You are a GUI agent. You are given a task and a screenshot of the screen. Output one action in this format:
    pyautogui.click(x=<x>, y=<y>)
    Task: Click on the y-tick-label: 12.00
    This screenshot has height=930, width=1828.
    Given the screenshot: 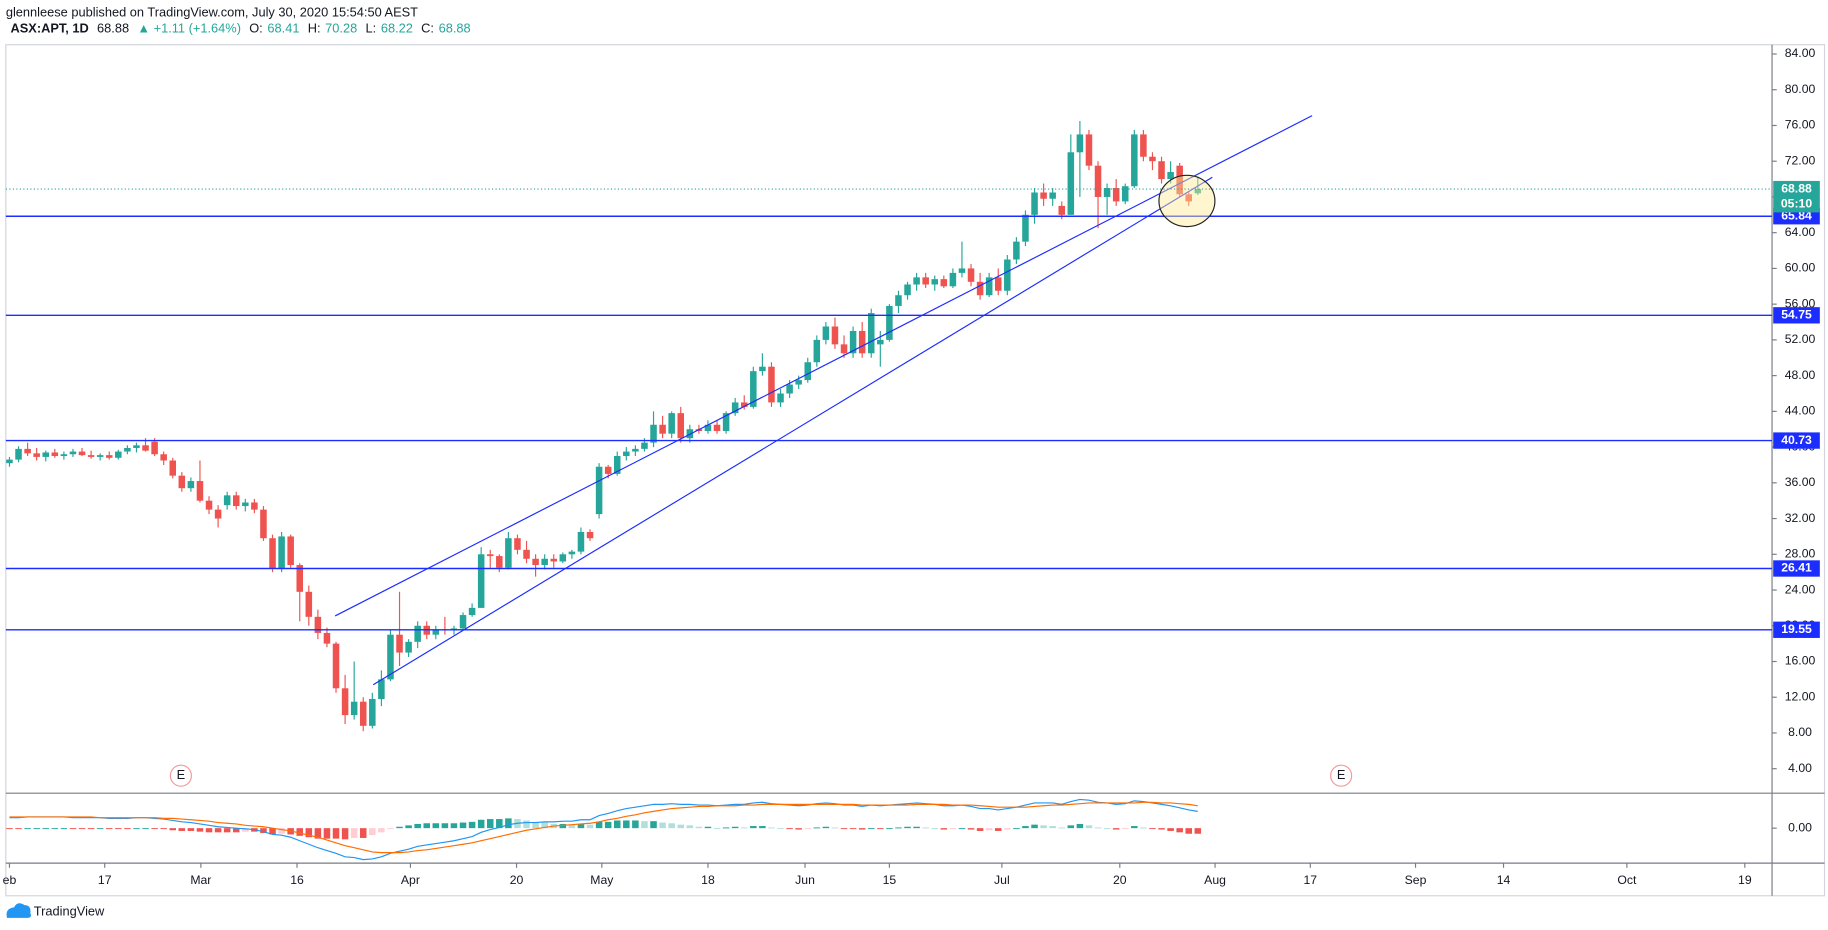 What is the action you would take?
    pyautogui.click(x=1800, y=696)
    